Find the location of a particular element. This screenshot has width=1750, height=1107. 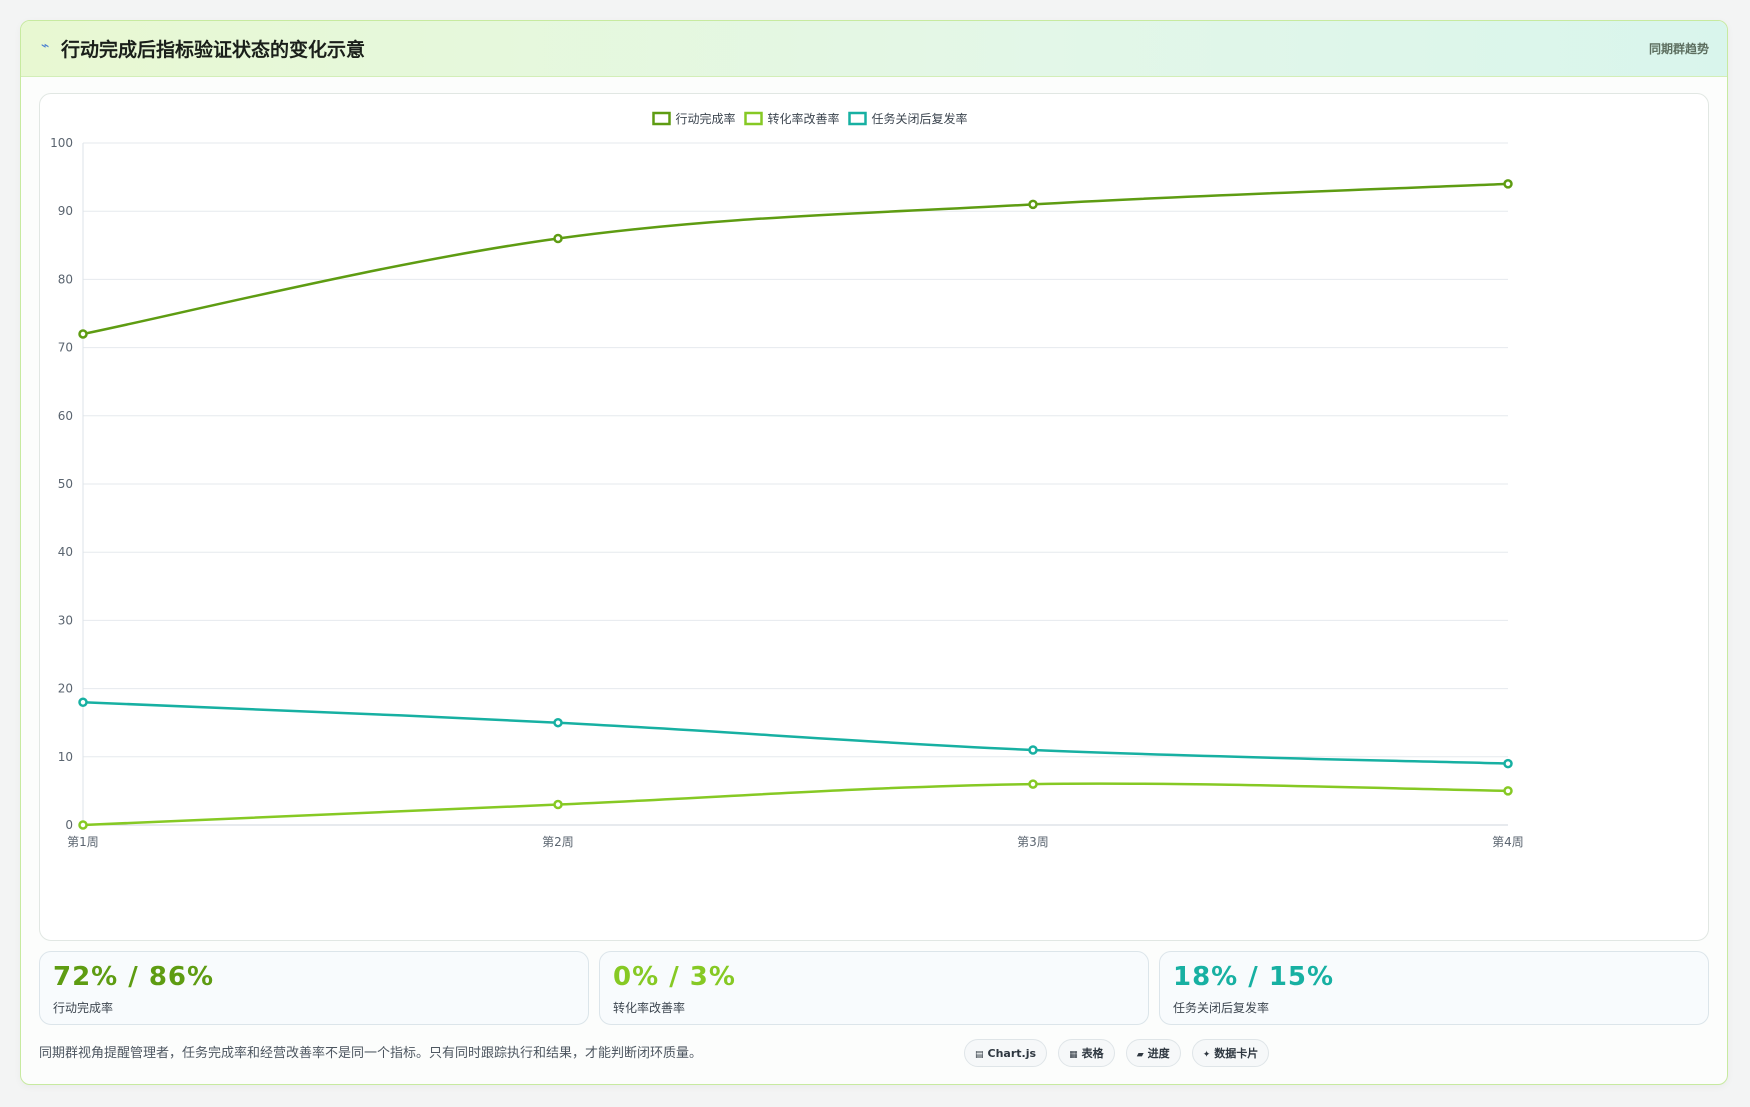

chip-chartjs: ▤ Chart.js is located at coordinates (1006, 1053).